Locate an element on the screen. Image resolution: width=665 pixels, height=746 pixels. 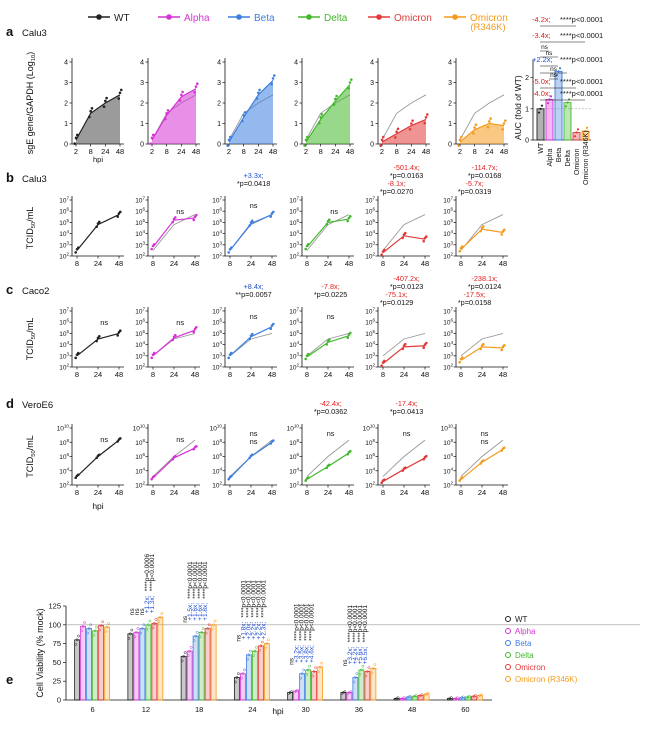
annotation-fold: -17.4x; is located at coordinates (406, 403).